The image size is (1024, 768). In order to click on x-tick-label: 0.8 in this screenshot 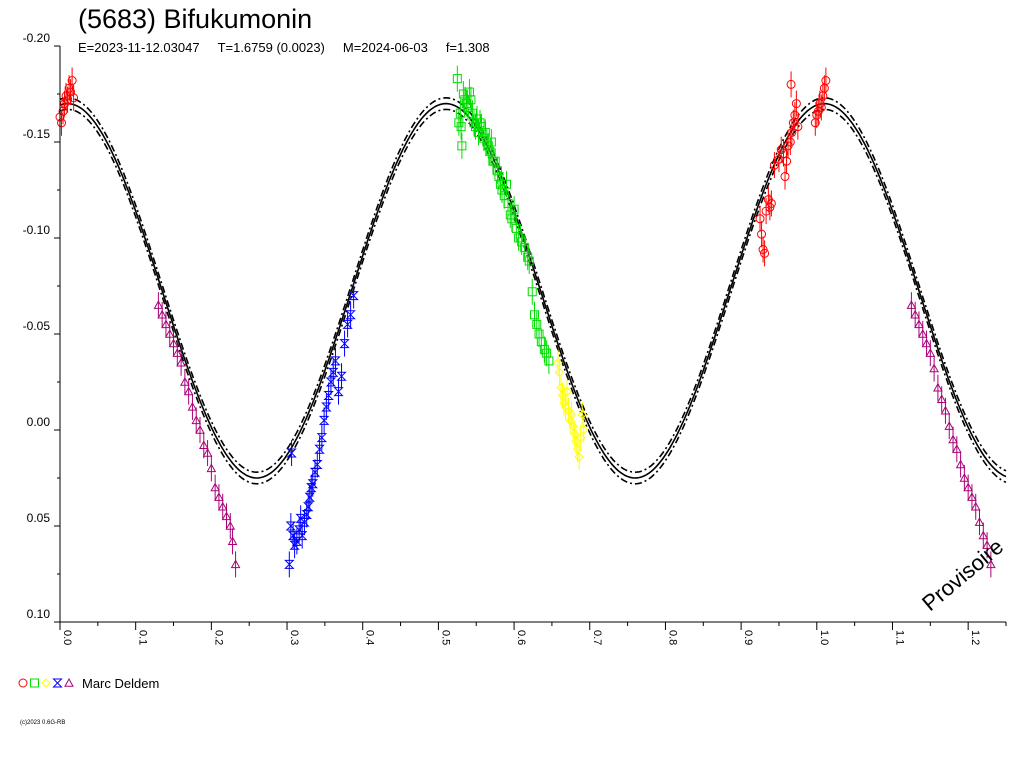, I will do `click(672, 637)`.